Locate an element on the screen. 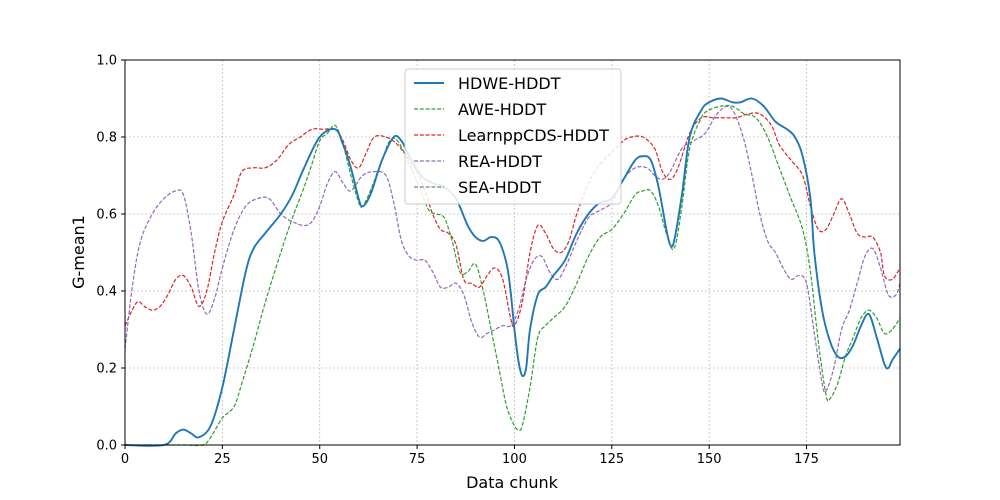 This screenshot has height=500, width=1000. x-tick-label: 100 is located at coordinates (514, 459).